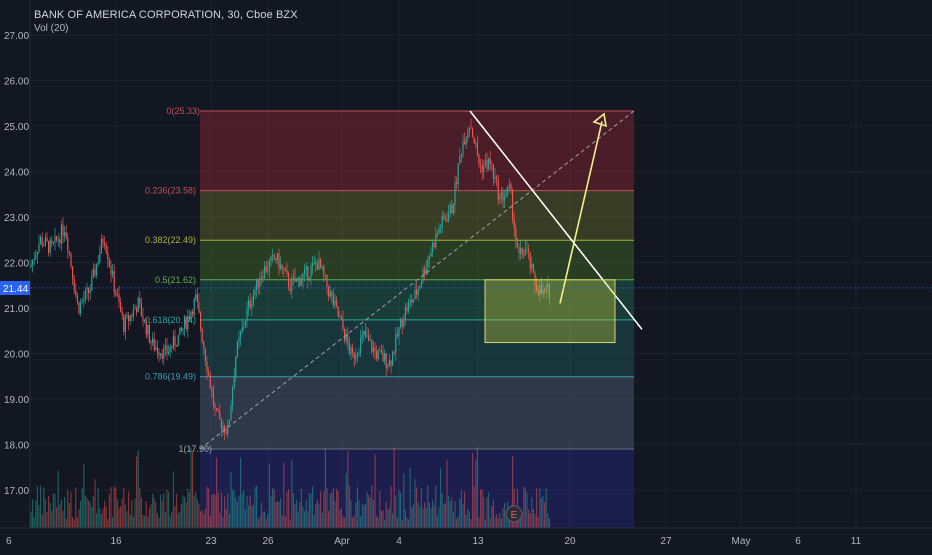  Describe the element at coordinates (798, 541) in the screenshot. I see `time-tick-label: 6` at that location.